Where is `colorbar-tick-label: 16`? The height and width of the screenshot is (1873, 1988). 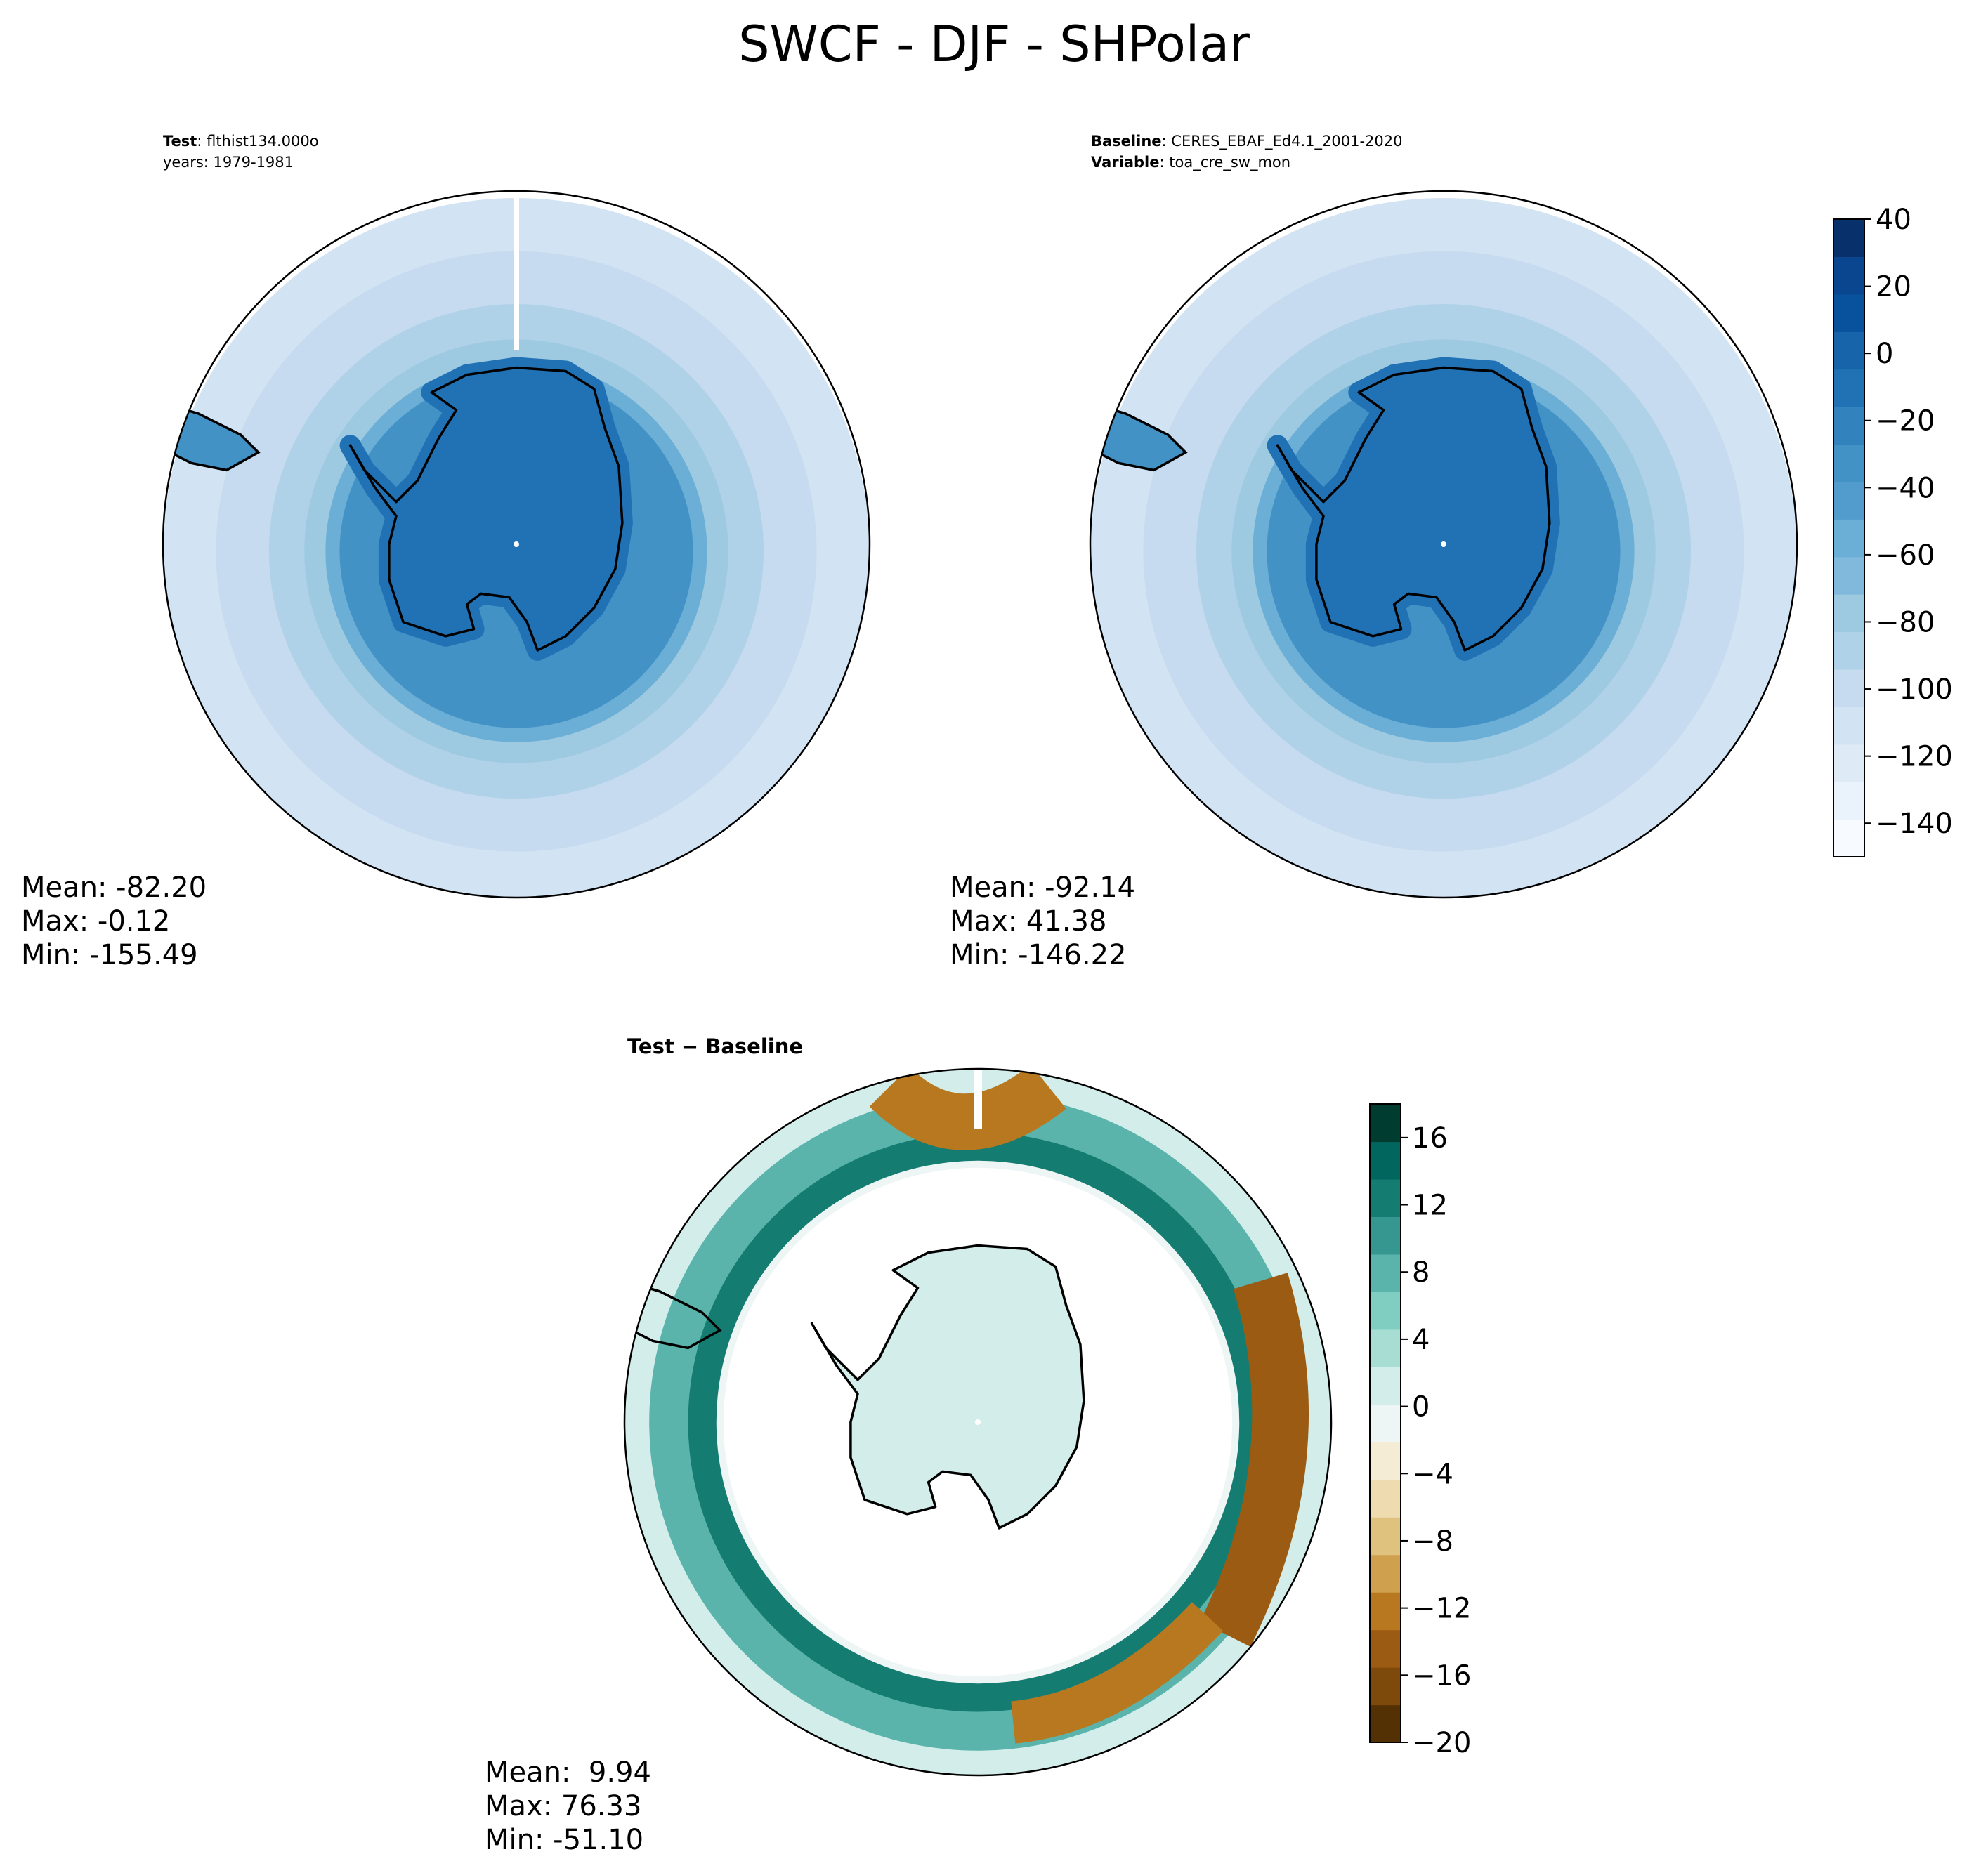
colorbar-tick-label: 16 is located at coordinates (1430, 1138).